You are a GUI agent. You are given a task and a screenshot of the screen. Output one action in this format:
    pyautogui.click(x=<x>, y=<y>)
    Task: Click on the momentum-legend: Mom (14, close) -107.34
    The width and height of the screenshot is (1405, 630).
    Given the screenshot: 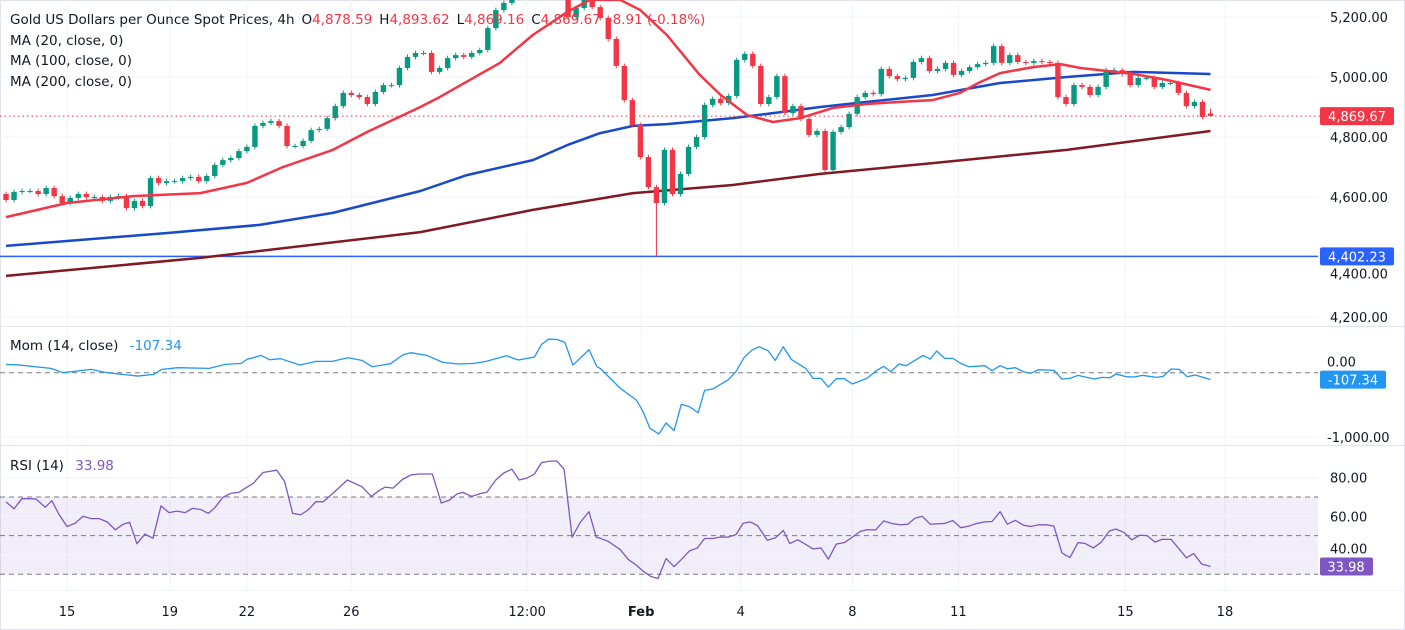 What is the action you would take?
    pyautogui.click(x=96, y=346)
    